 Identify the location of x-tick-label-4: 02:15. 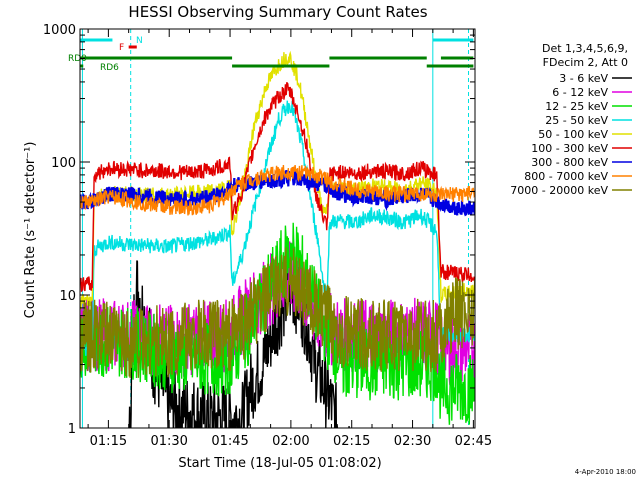
(351, 441).